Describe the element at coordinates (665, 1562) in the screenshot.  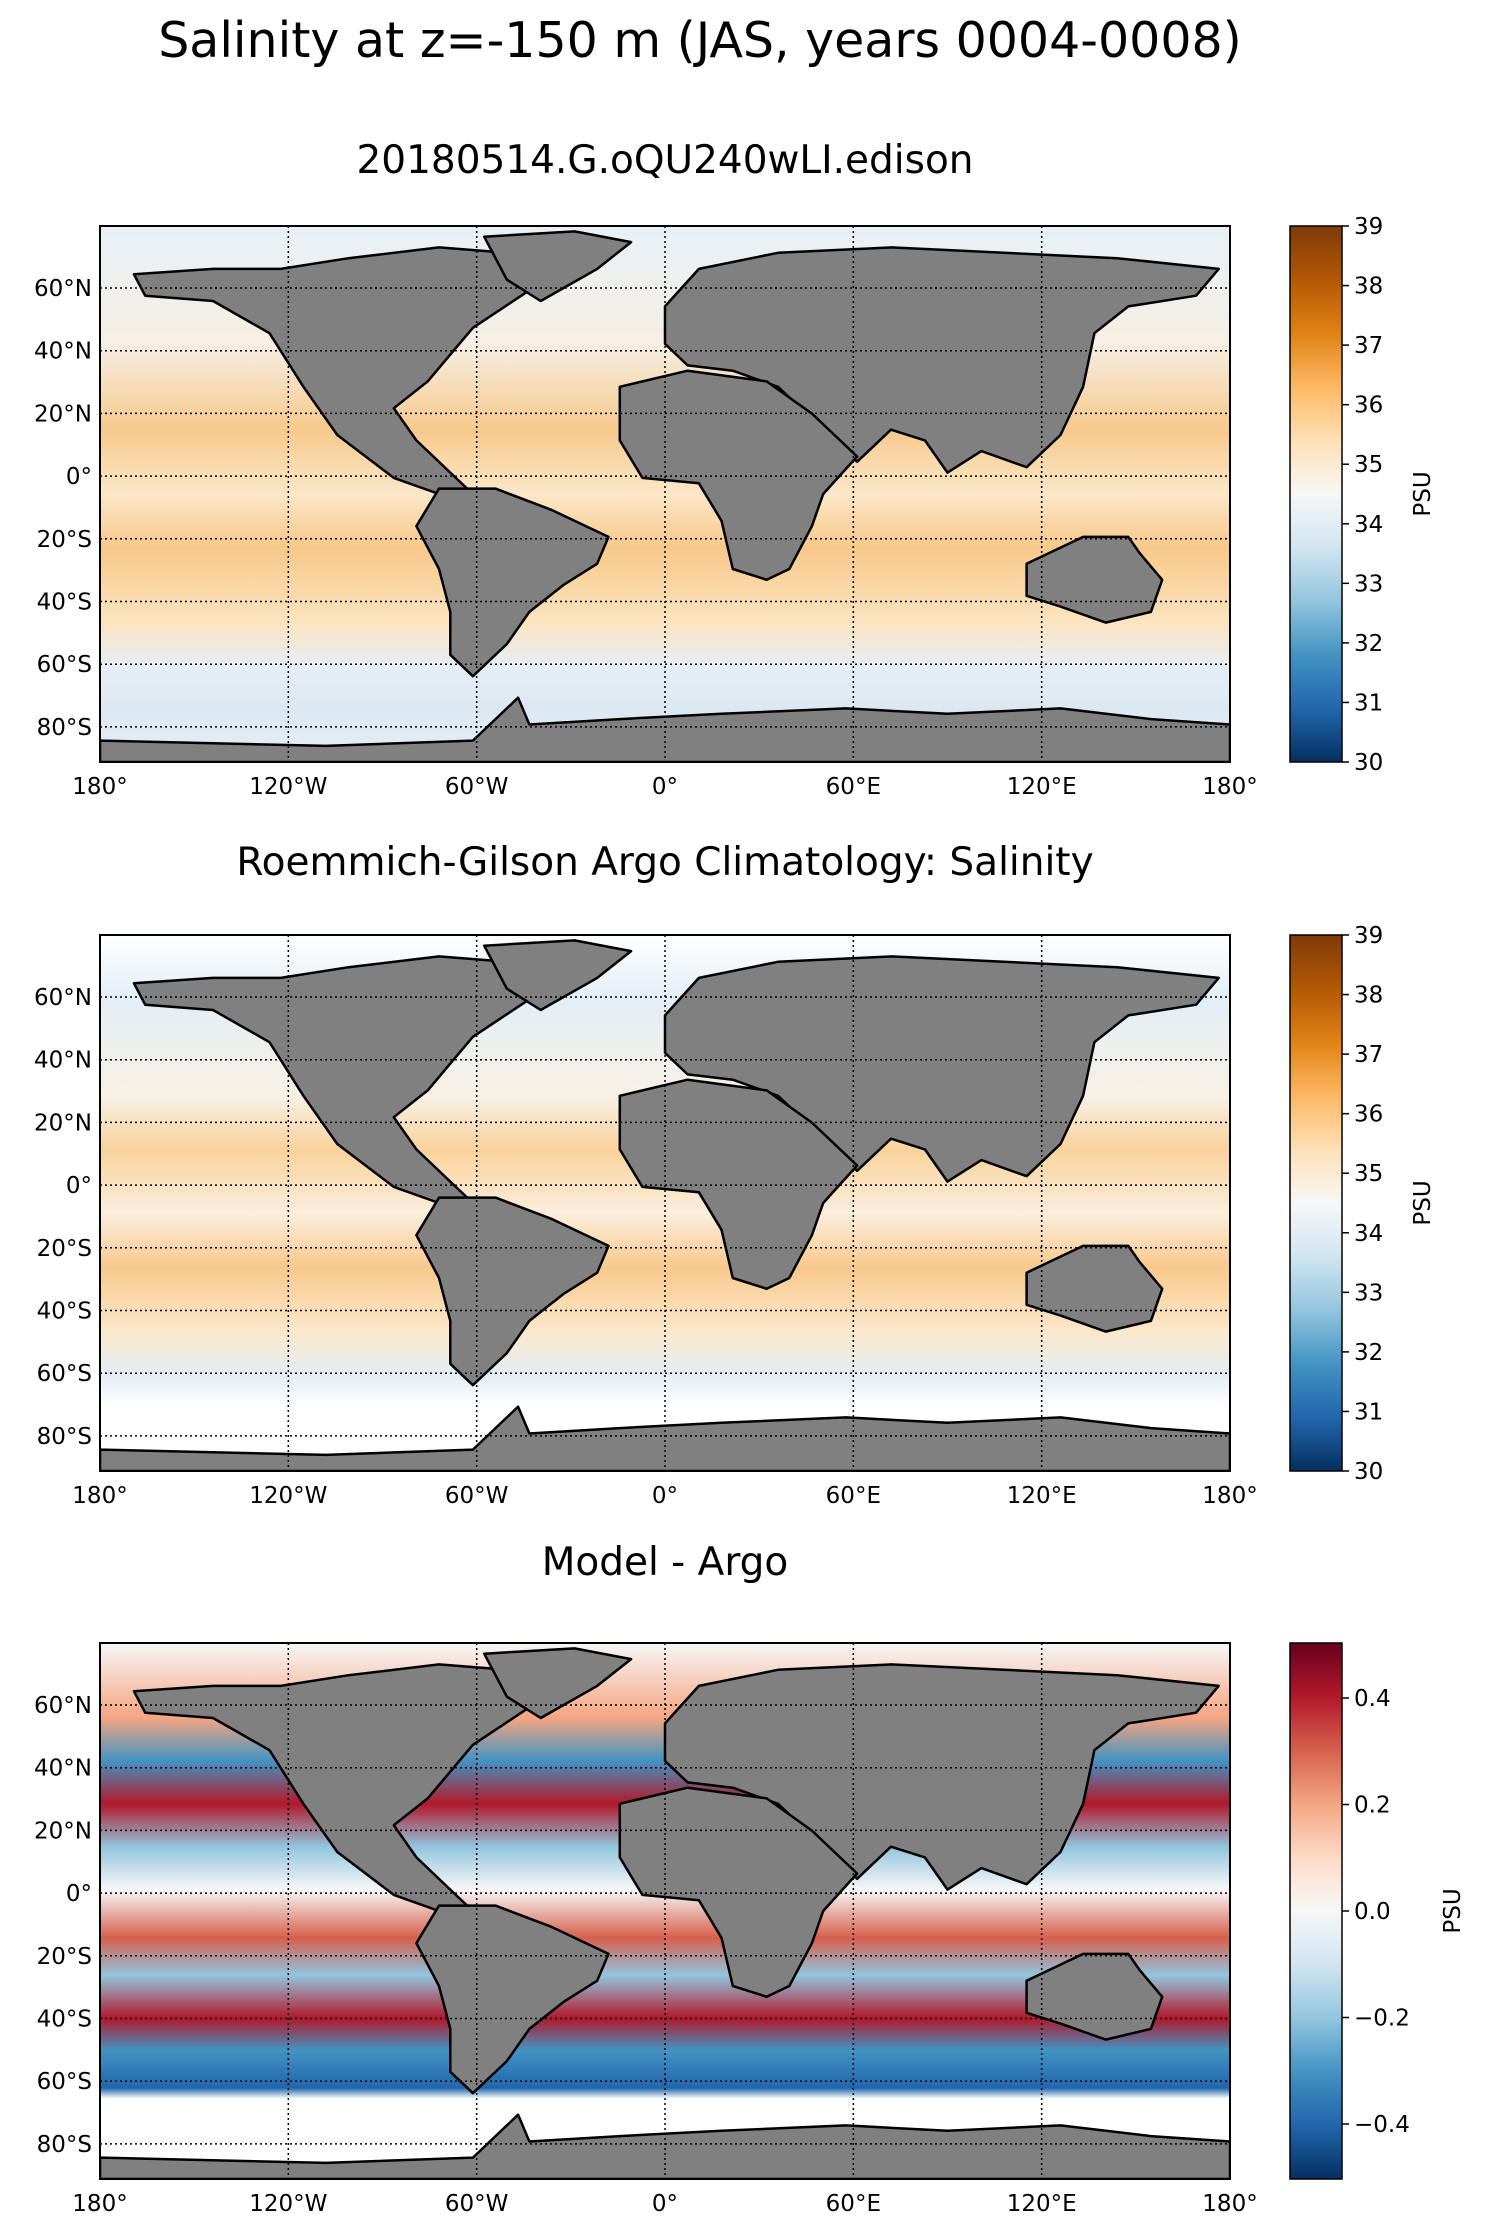
I see `panel-3-title: Model - Argo` at that location.